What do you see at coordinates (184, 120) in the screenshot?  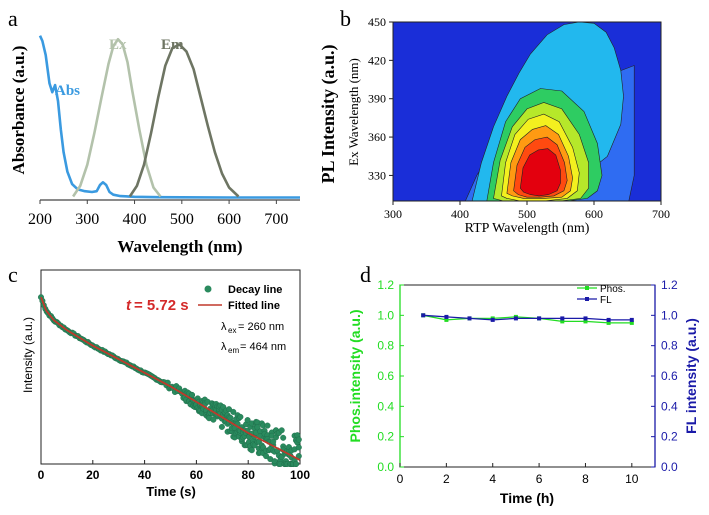 I see `panel-a-series-em` at bounding box center [184, 120].